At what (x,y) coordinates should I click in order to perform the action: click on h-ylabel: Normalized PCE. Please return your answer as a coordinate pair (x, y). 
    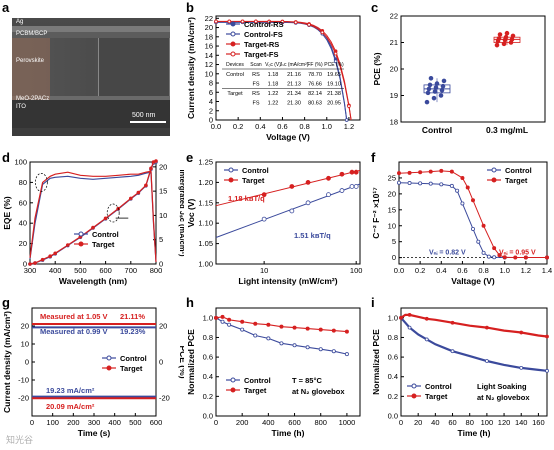
    Looking at the image, I should click on (191, 362).